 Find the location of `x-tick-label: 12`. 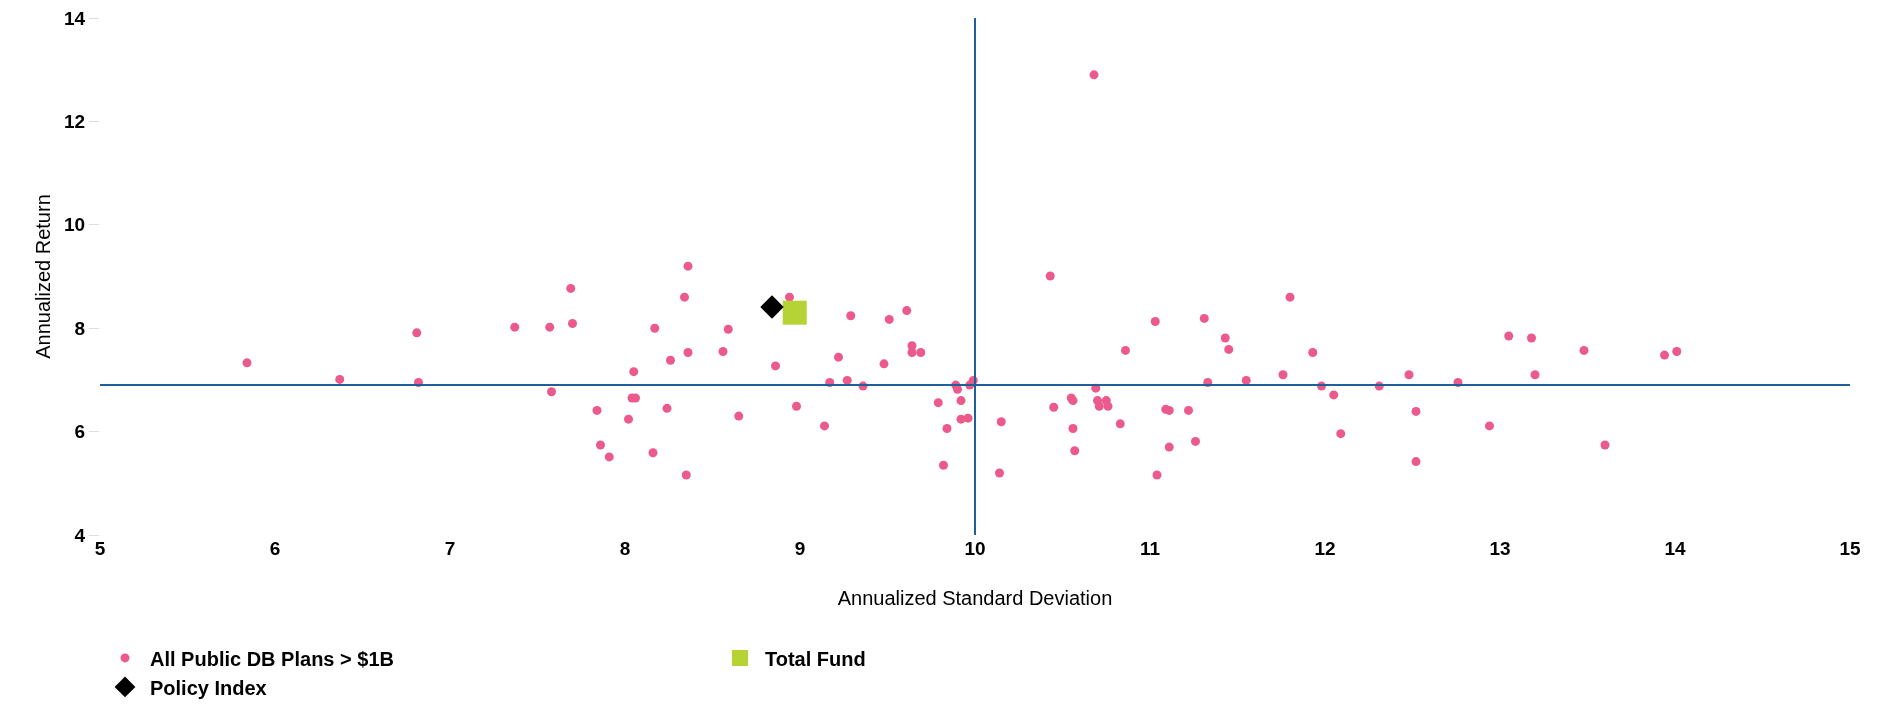

x-tick-label: 12 is located at coordinates (1325, 548).